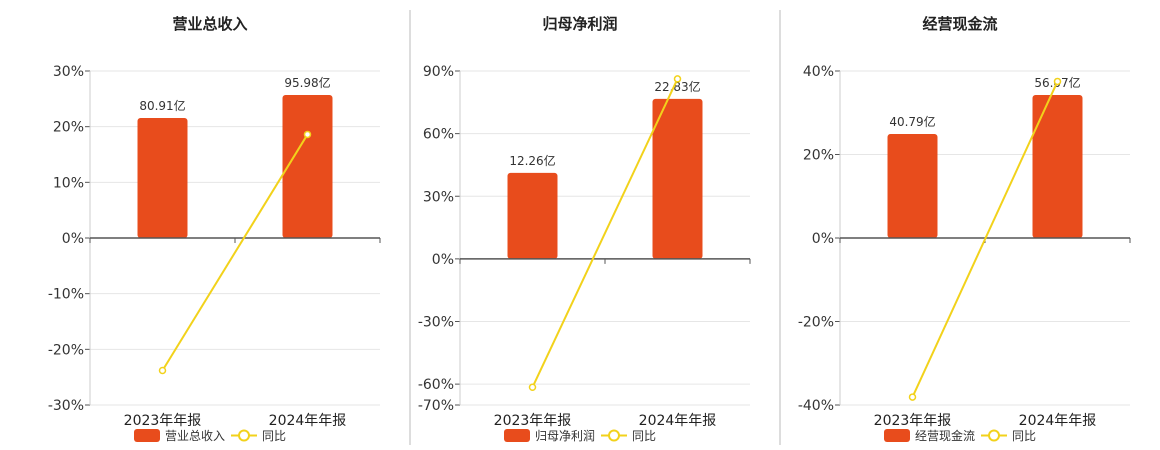 Image resolution: width=1160 pixels, height=450 pixels. What do you see at coordinates (438, 72) in the screenshot?
I see `y-tick-label: 90%` at bounding box center [438, 72].